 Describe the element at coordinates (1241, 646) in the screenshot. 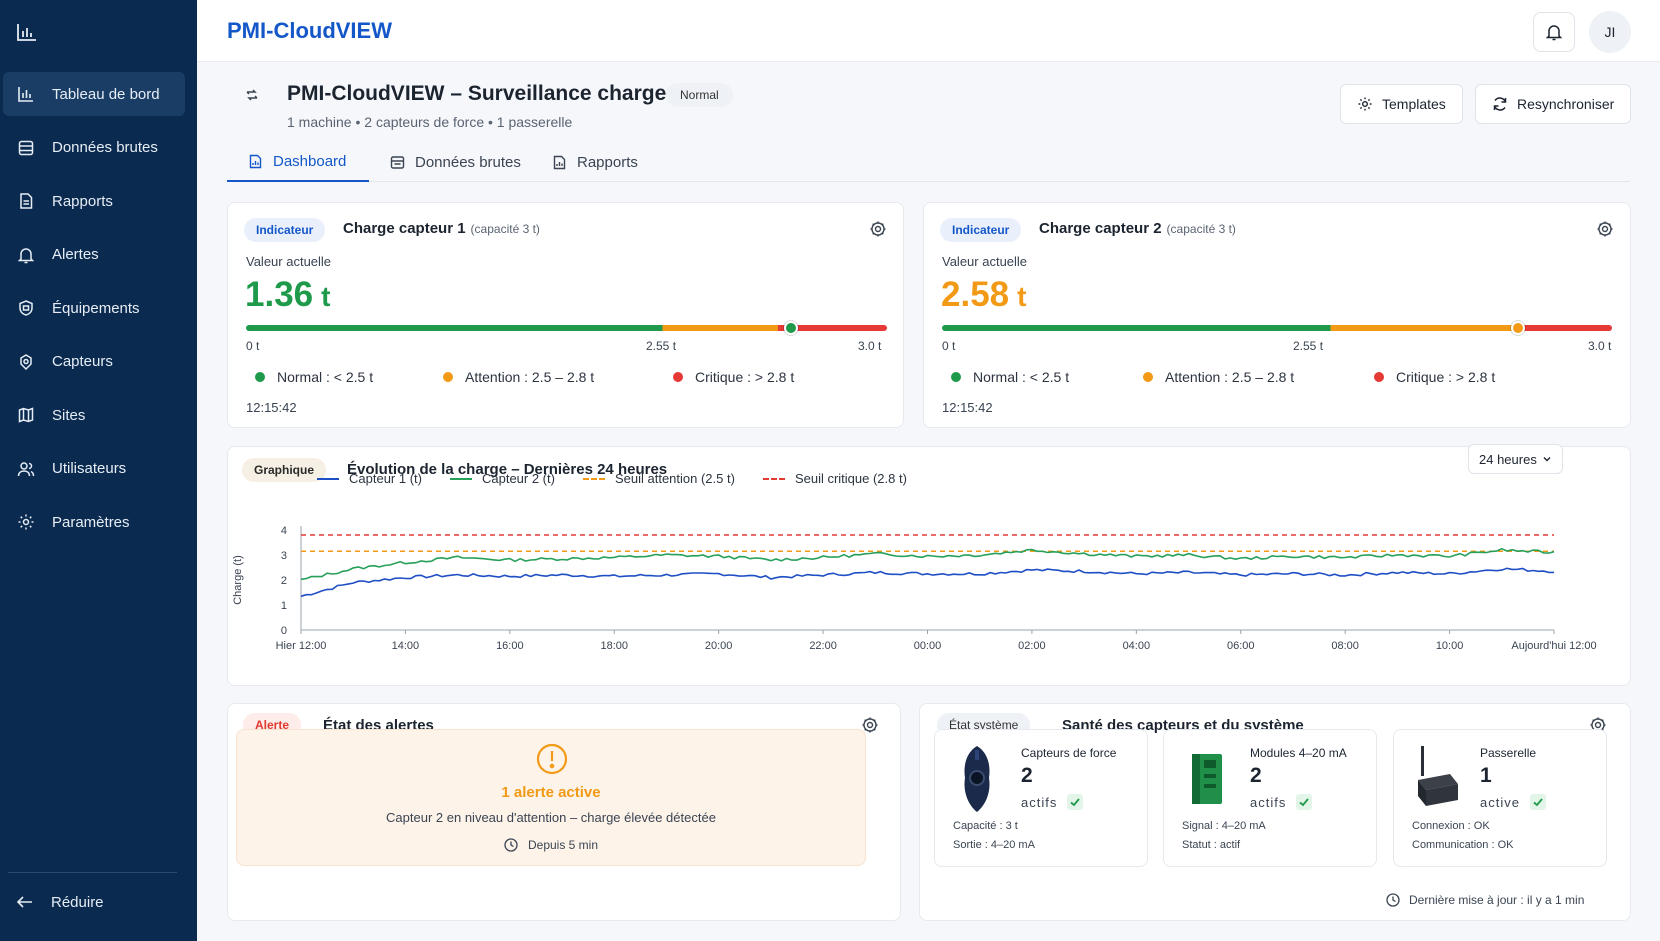

I see `x-tick-label: 06:00` at that location.